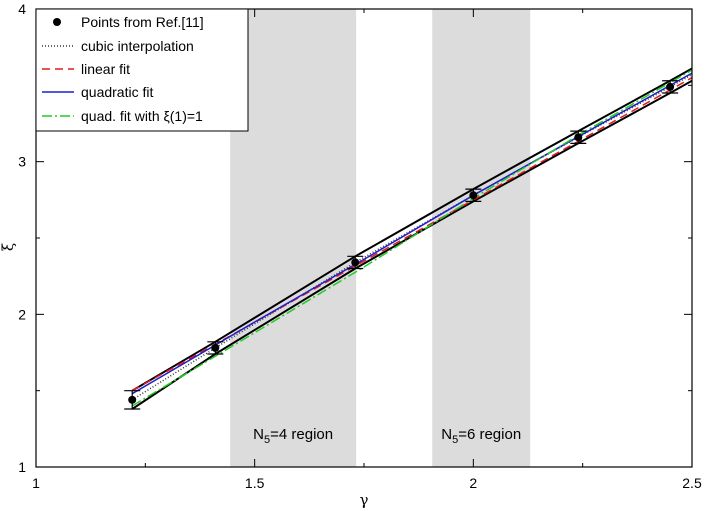  Describe the element at coordinates (255, 483) in the screenshot. I see `x-tick-label: 1.5` at that location.